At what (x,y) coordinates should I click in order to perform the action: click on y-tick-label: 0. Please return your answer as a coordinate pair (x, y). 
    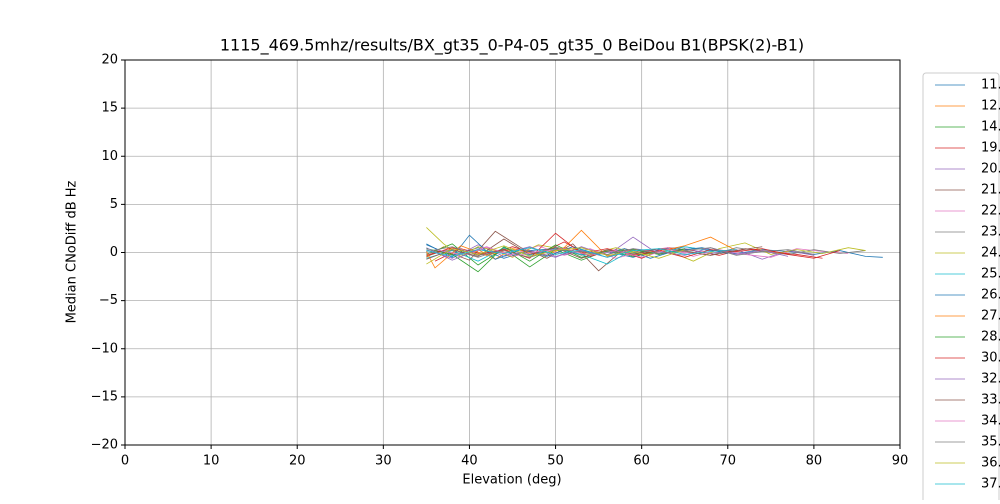
    Looking at the image, I should click on (114, 252).